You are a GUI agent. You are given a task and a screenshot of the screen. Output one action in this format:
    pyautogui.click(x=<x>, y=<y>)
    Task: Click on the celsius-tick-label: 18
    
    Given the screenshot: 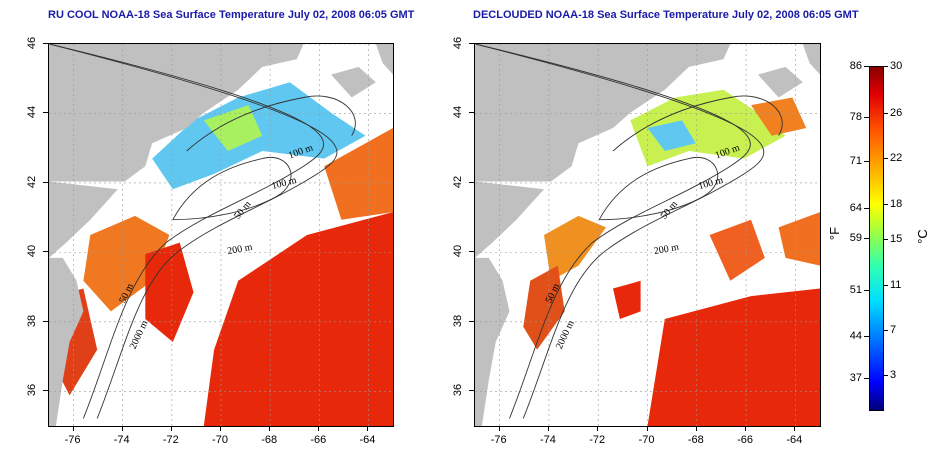 What is the action you would take?
    pyautogui.click(x=896, y=204)
    